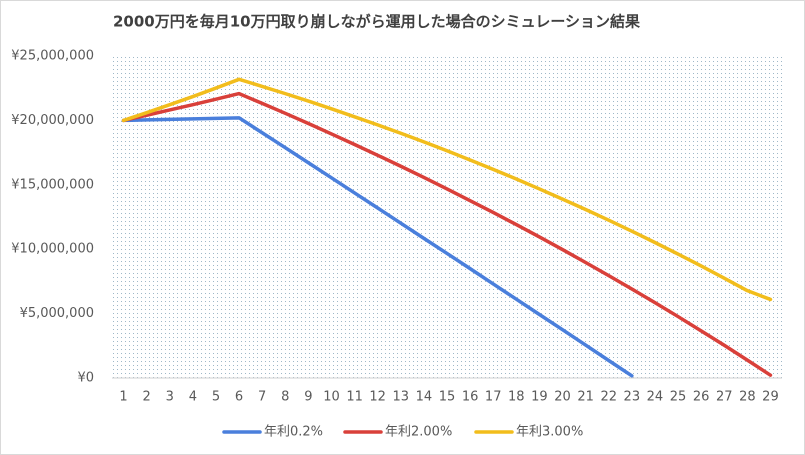 This screenshot has width=805, height=455. Describe the element at coordinates (377, 22) in the screenshot. I see `chart-title: 2000万円を毎月10万円取り崩しながら運用した場合のシミュレーション結果` at that location.